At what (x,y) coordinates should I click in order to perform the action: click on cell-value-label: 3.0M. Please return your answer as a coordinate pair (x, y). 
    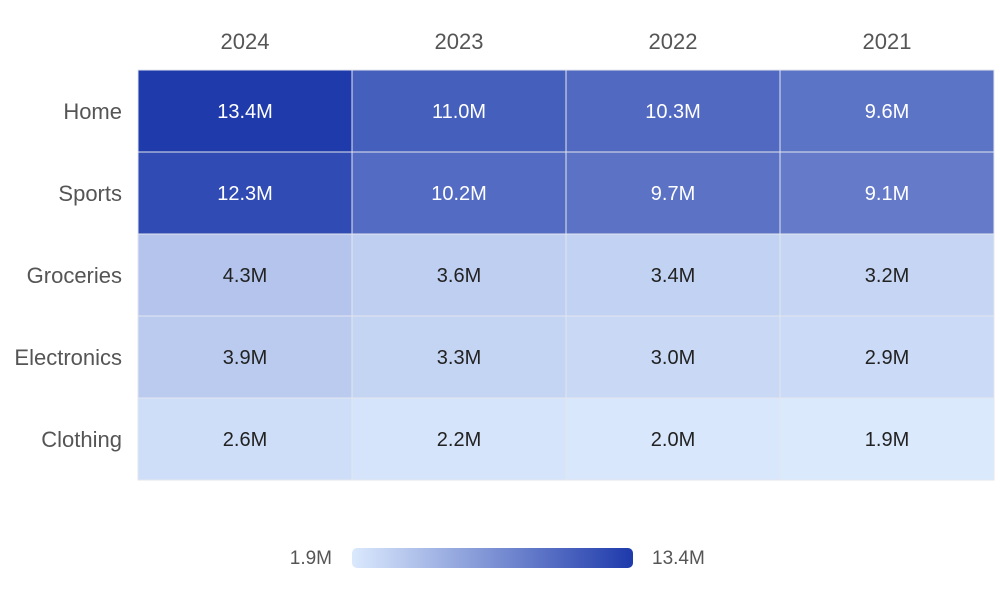
    Looking at the image, I should click on (673, 358).